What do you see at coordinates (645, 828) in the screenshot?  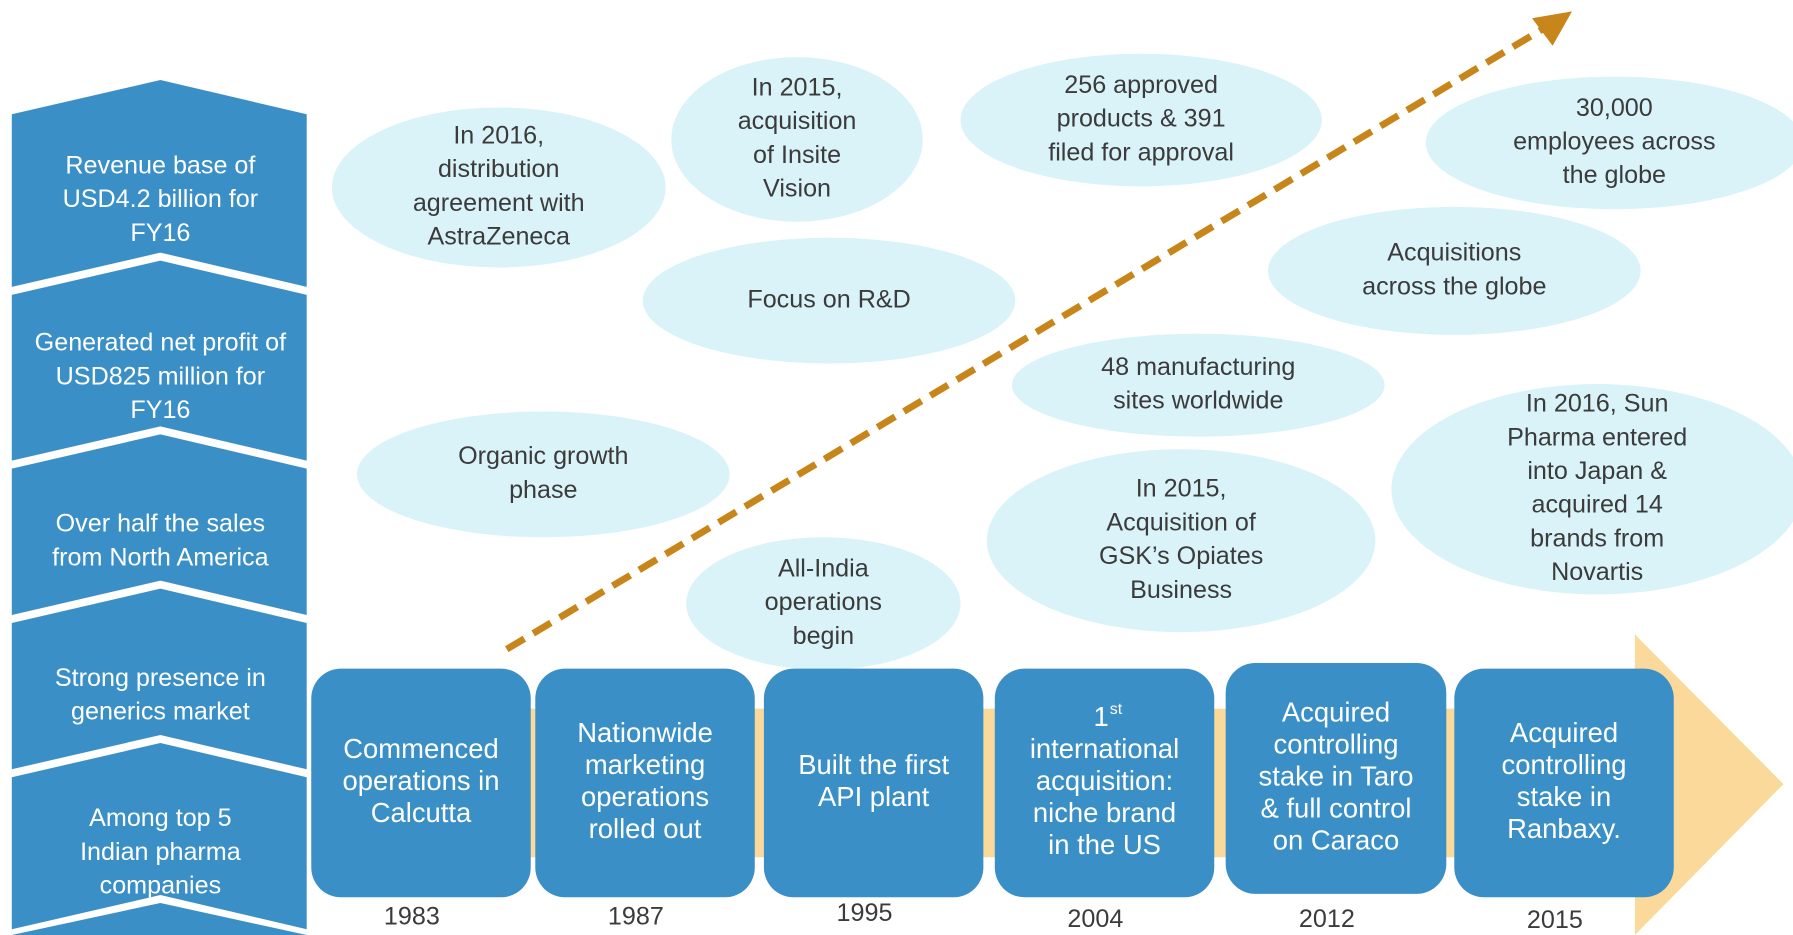 I see `text-line: rolled out` at bounding box center [645, 828].